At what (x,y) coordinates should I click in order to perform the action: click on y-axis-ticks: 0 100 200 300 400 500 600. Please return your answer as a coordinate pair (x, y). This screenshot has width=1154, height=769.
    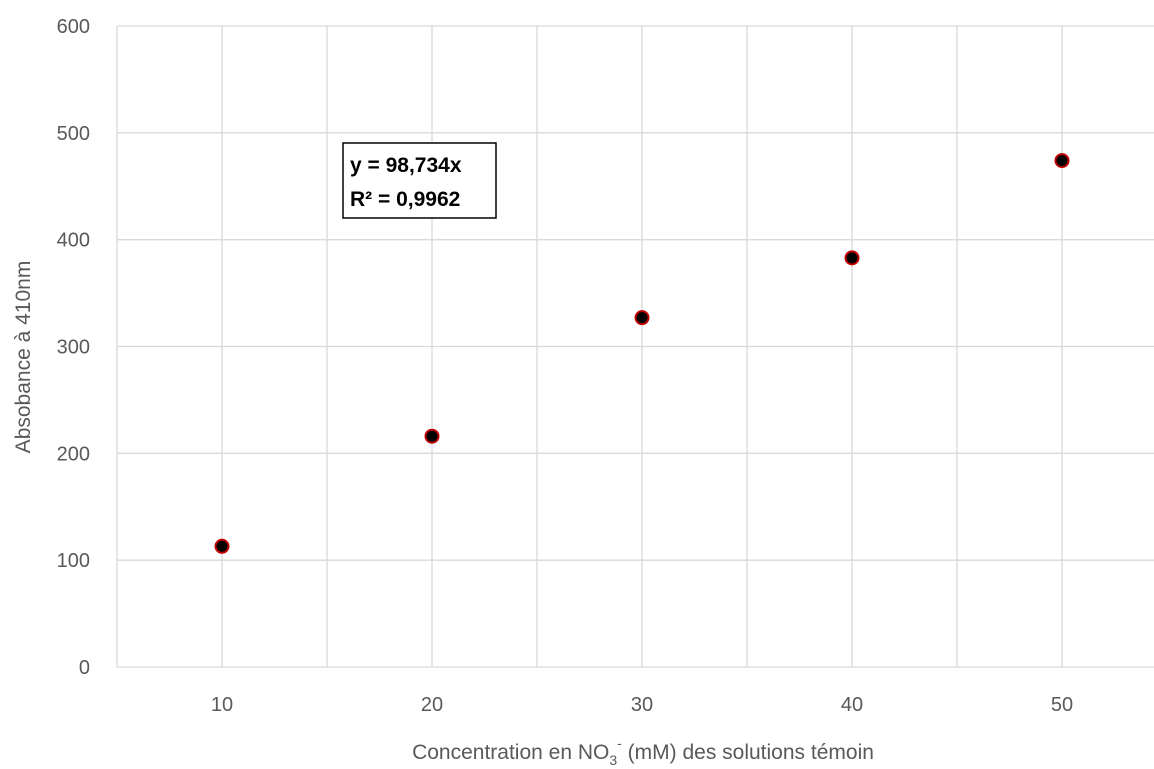
    Looking at the image, I should click on (73, 347).